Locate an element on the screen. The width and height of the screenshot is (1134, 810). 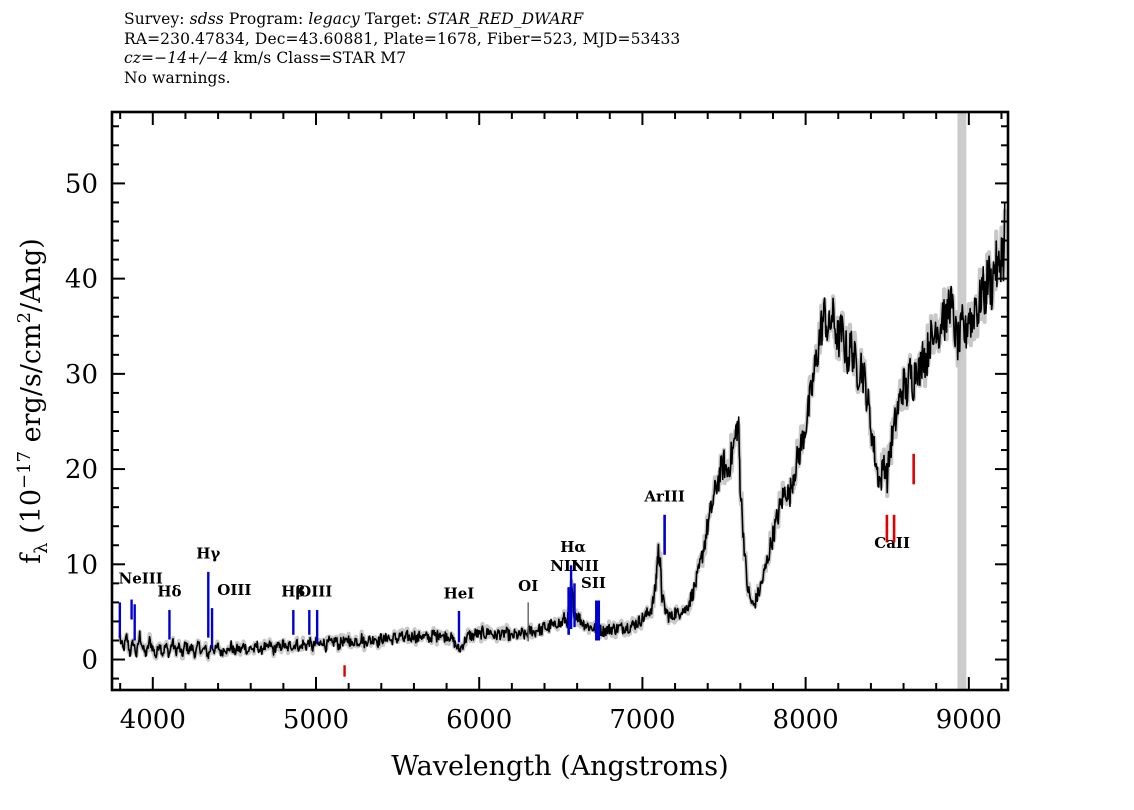
y-tick-label: 10 is located at coordinates (81, 565).